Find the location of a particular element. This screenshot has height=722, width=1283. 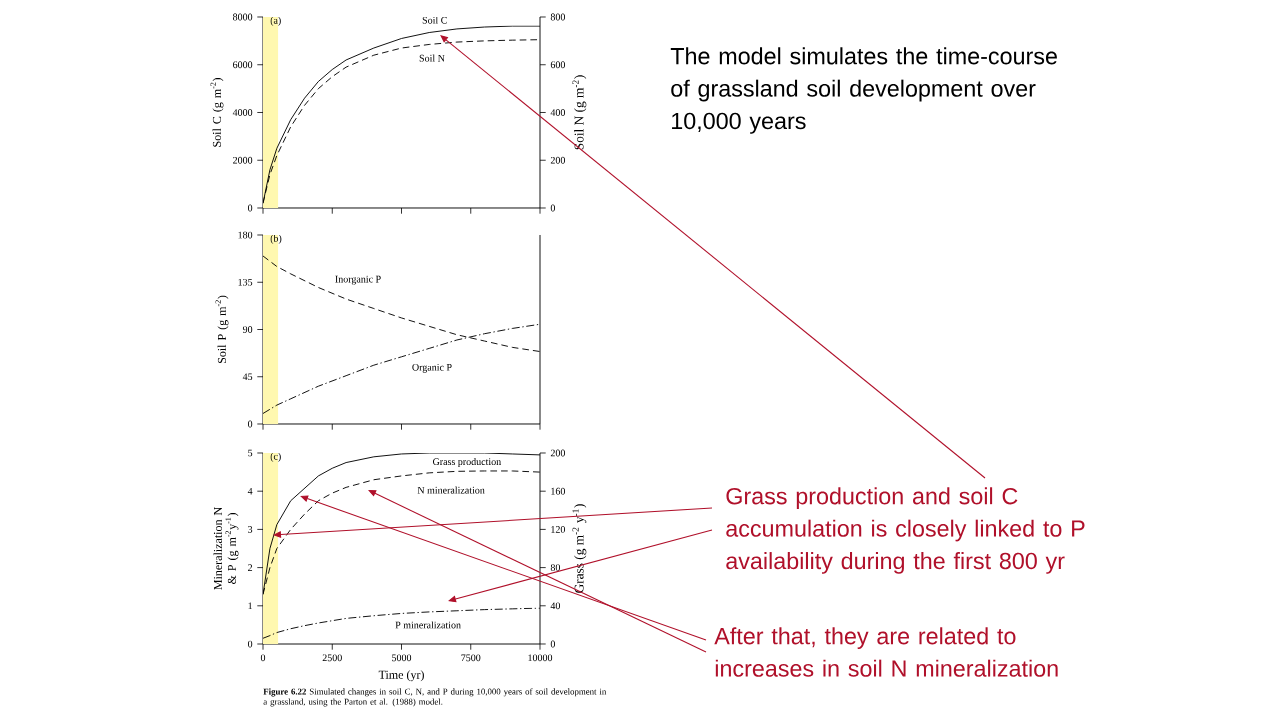

y-tick-label: 3 is located at coordinates (250, 529).